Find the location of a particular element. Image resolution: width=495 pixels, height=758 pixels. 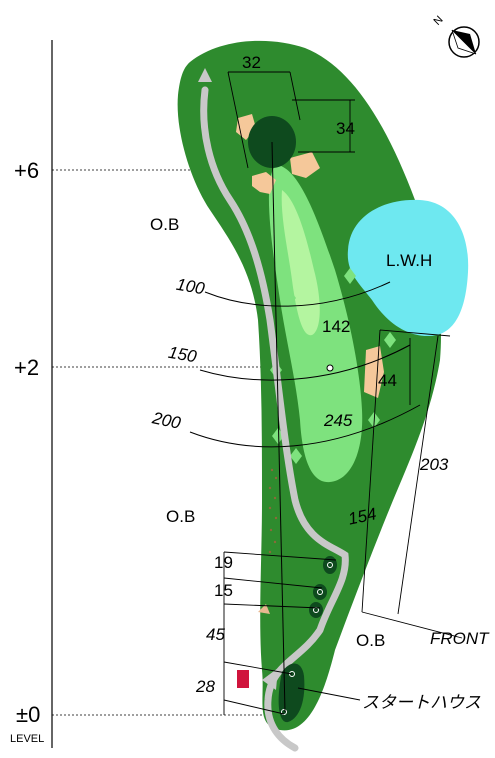

start-house-icon is located at coordinates (243, 679).